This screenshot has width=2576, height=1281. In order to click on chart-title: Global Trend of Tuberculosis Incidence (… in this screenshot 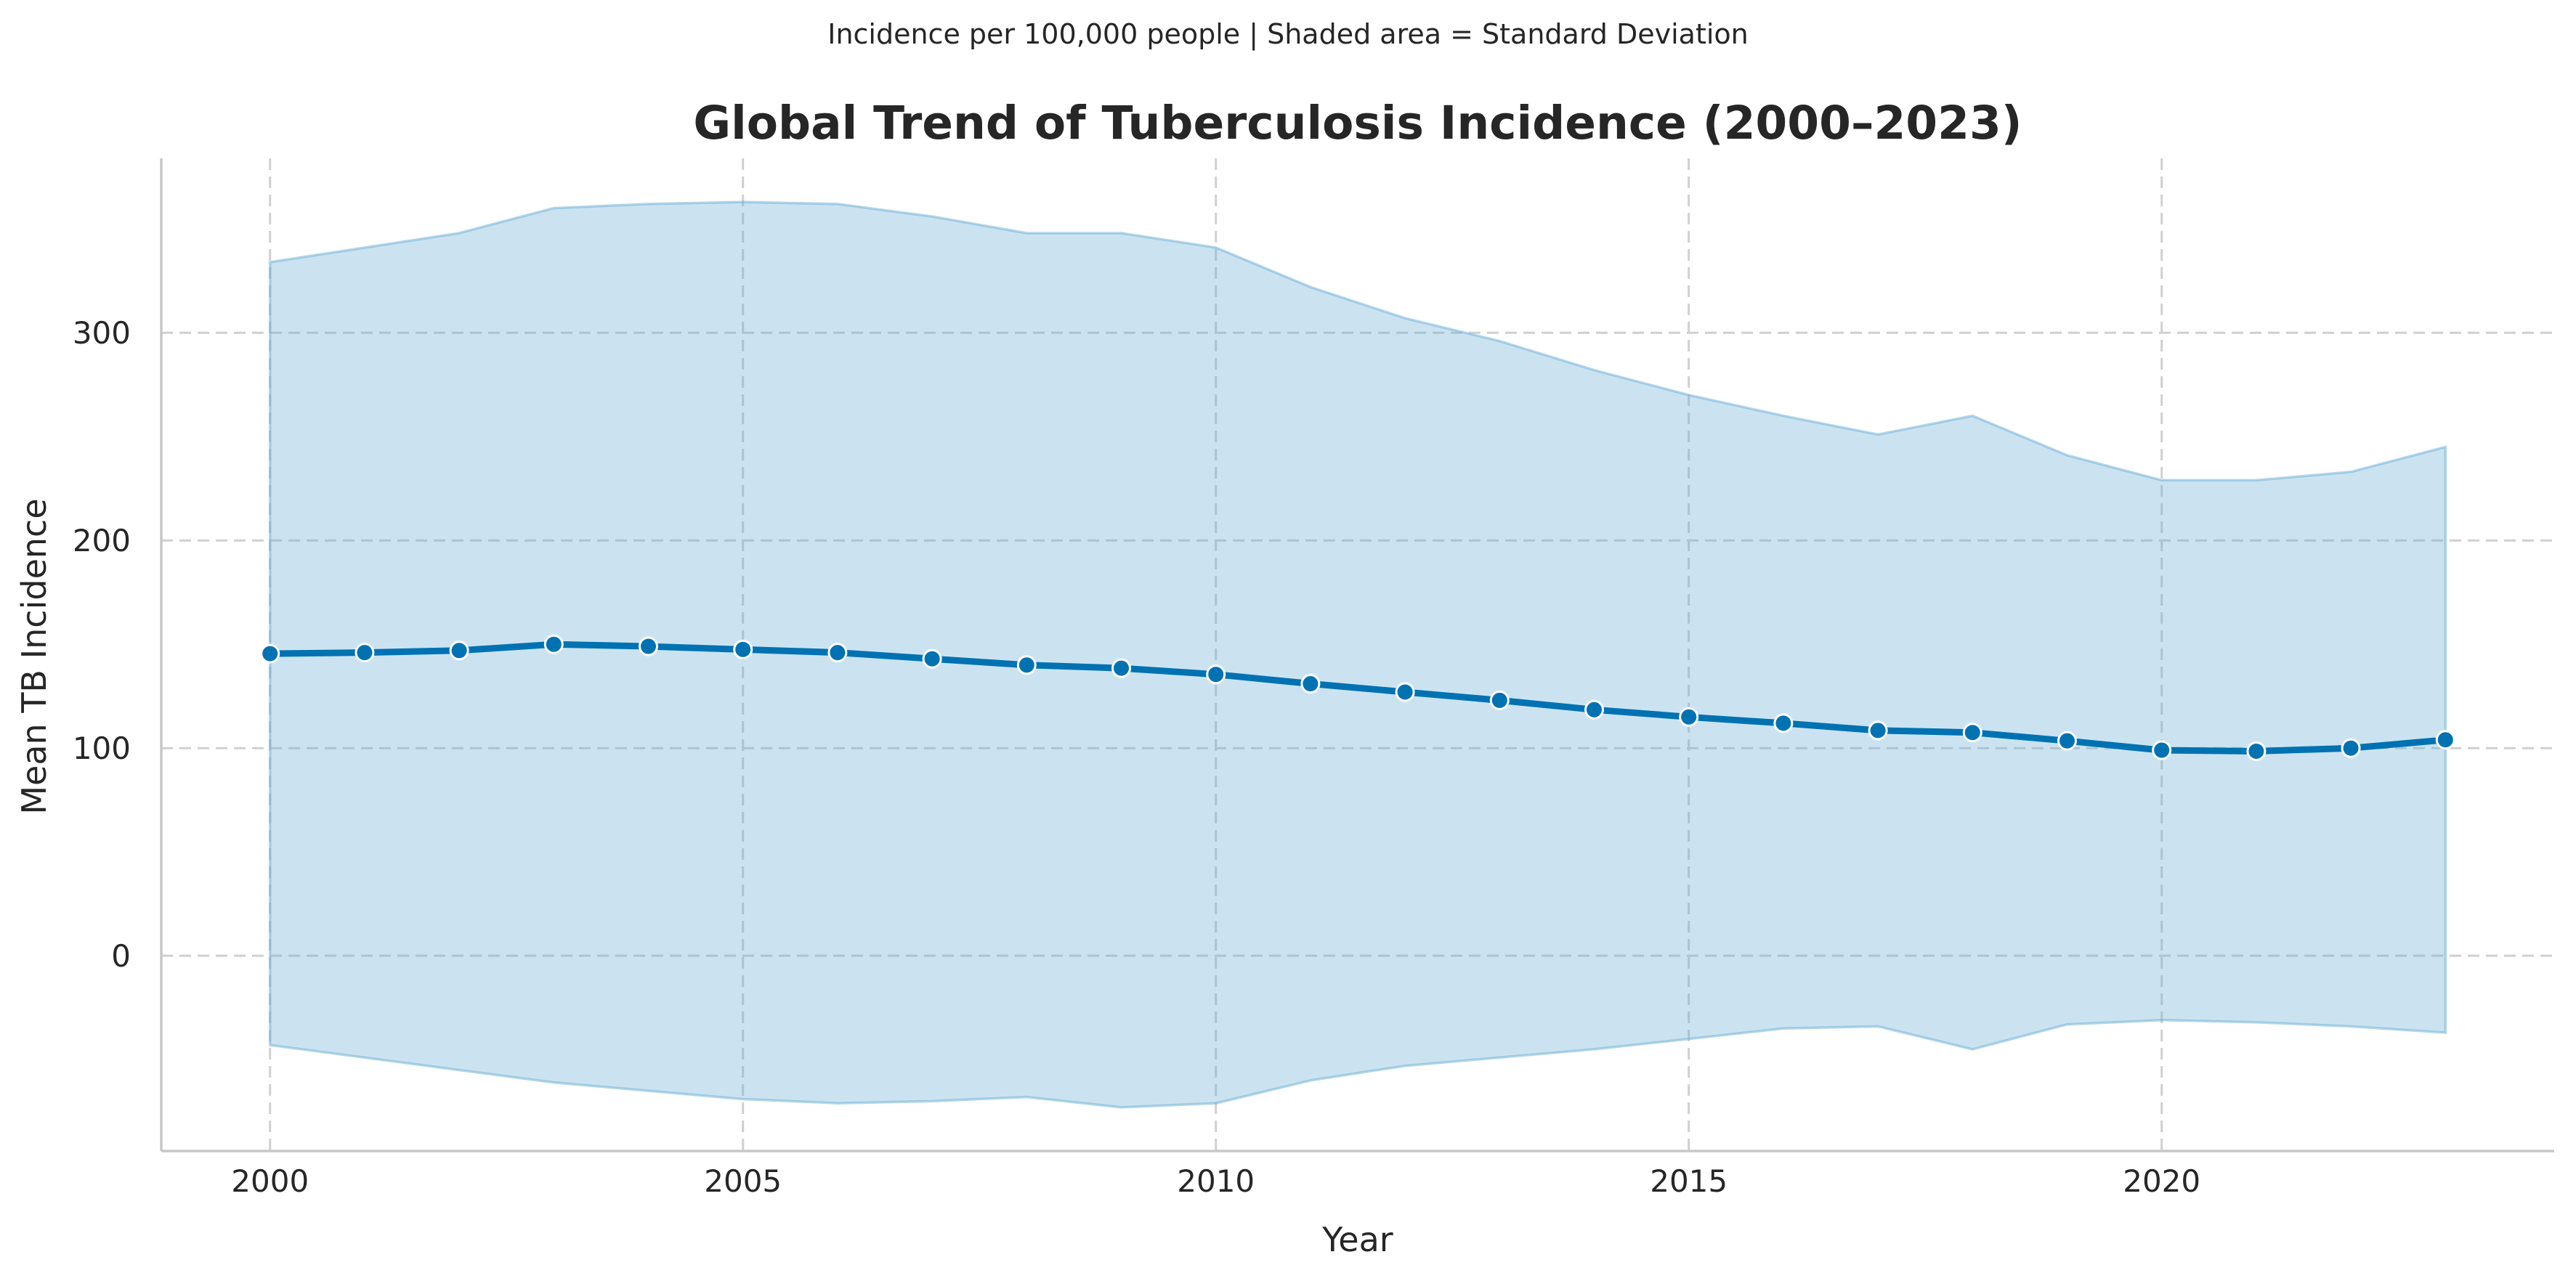, I will do `click(1357, 123)`.